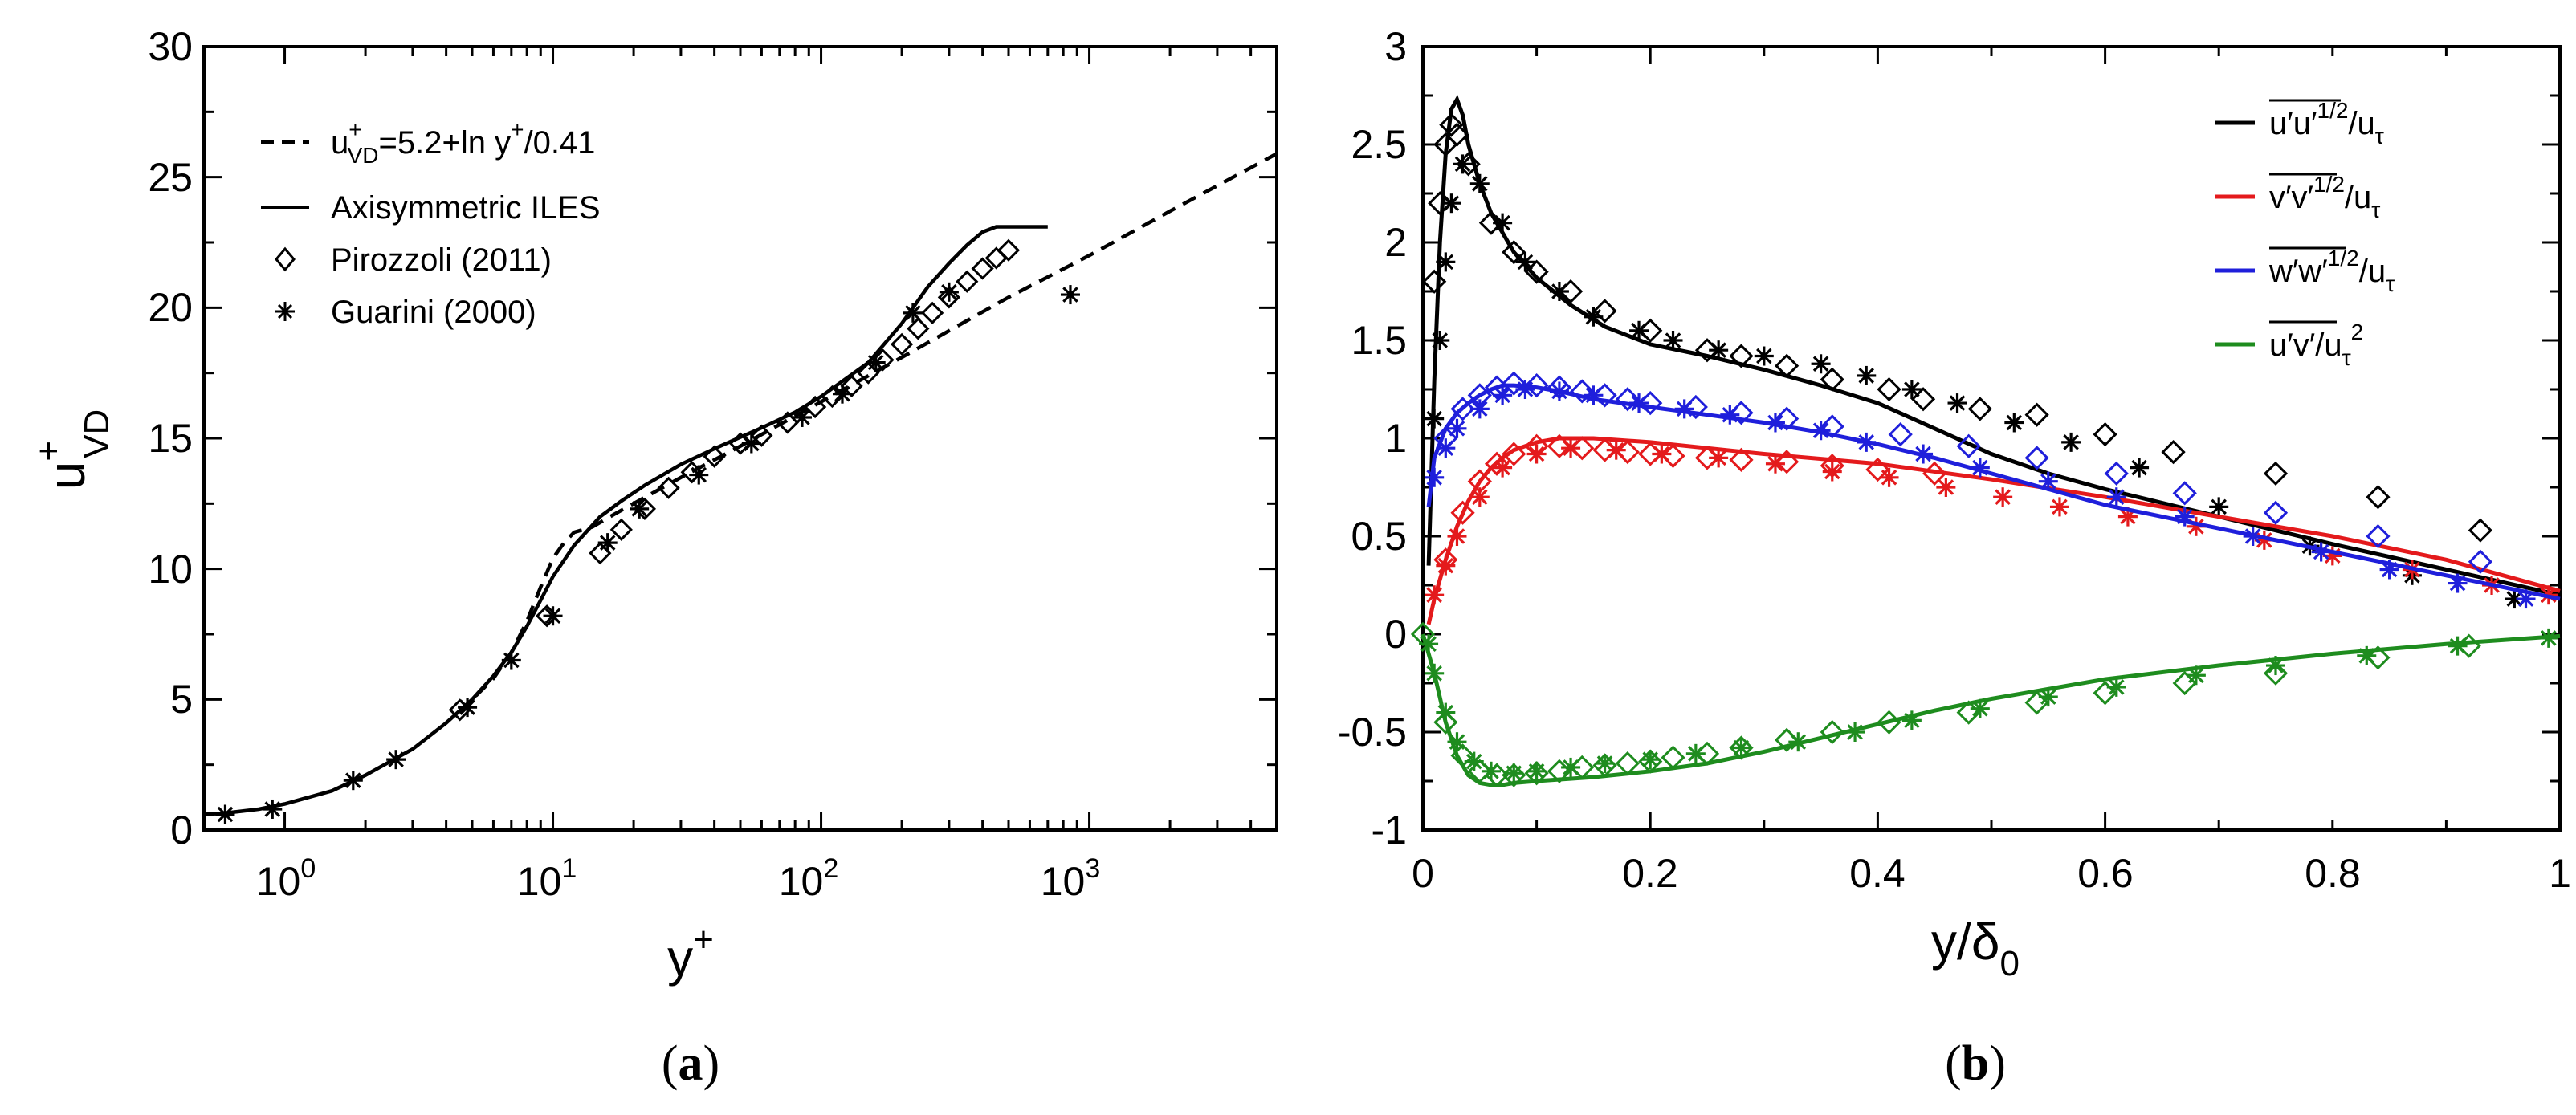 Image resolution: width=2576 pixels, height=1115 pixels. What do you see at coordinates (1071, 878) in the screenshot?
I see `x-tick-label: 10³` at bounding box center [1071, 878].